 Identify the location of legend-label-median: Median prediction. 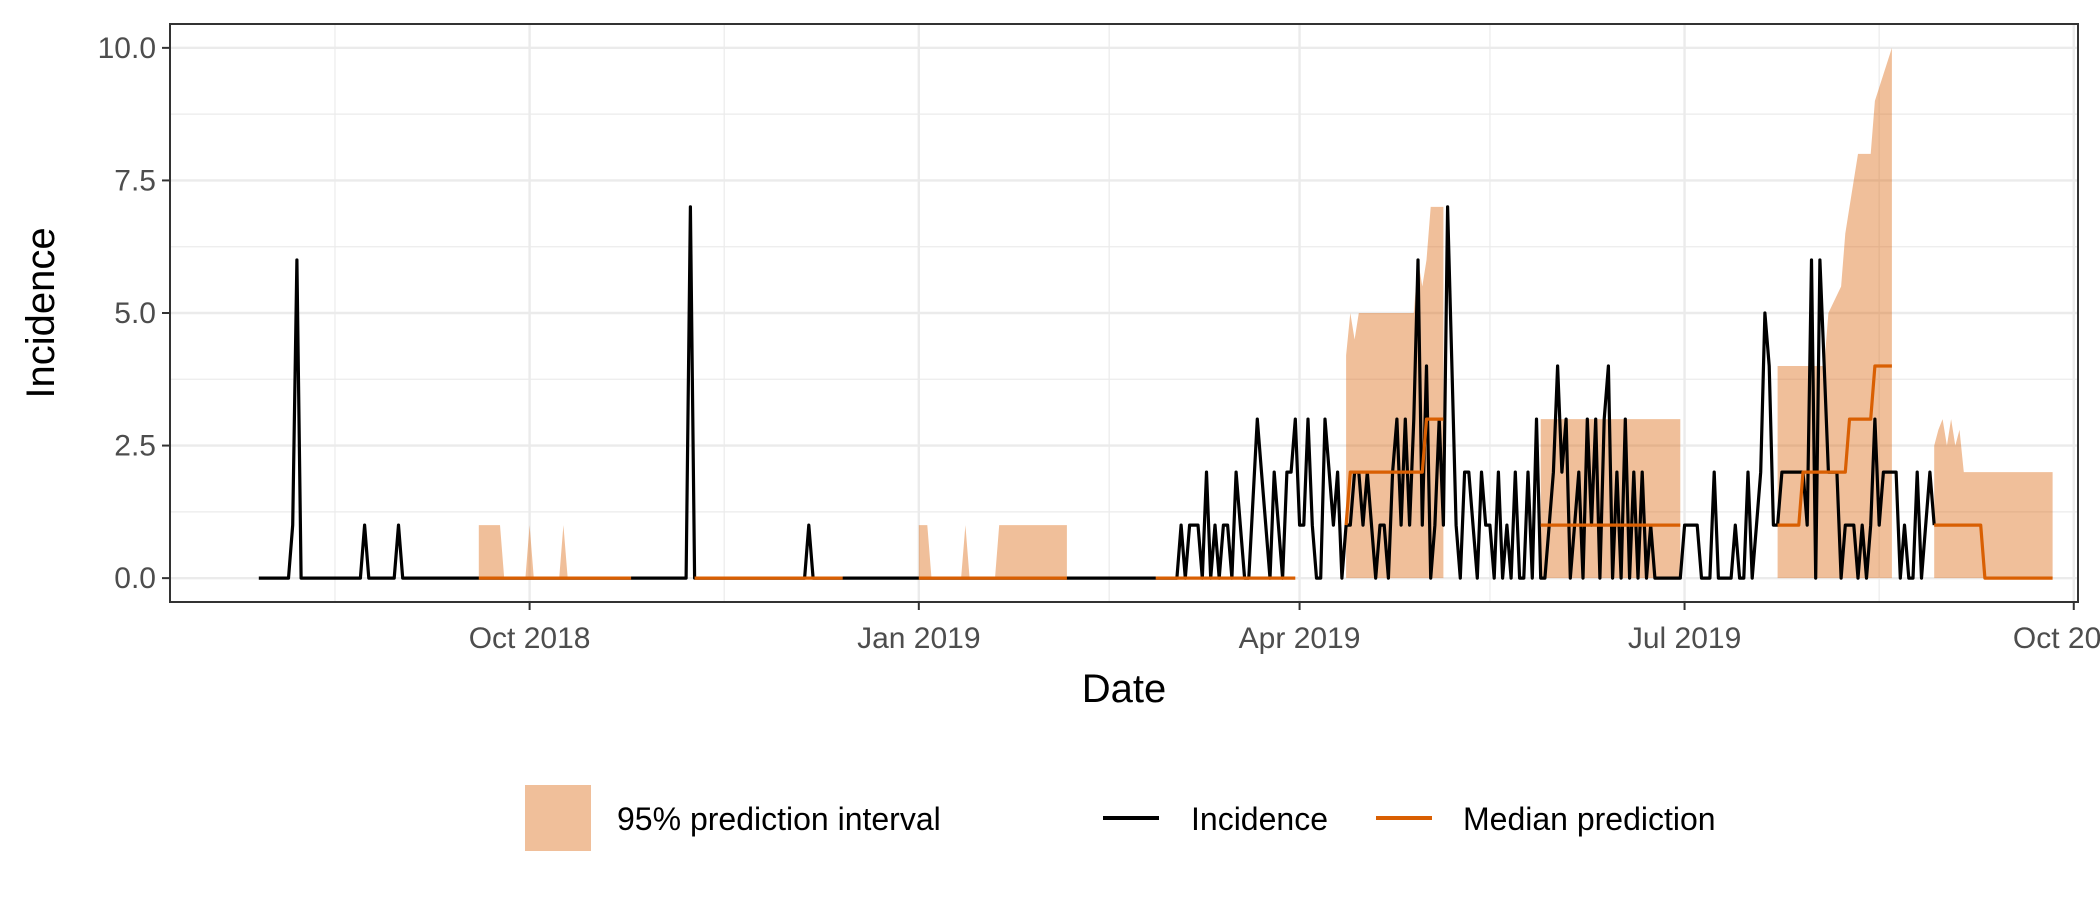
(1589, 819).